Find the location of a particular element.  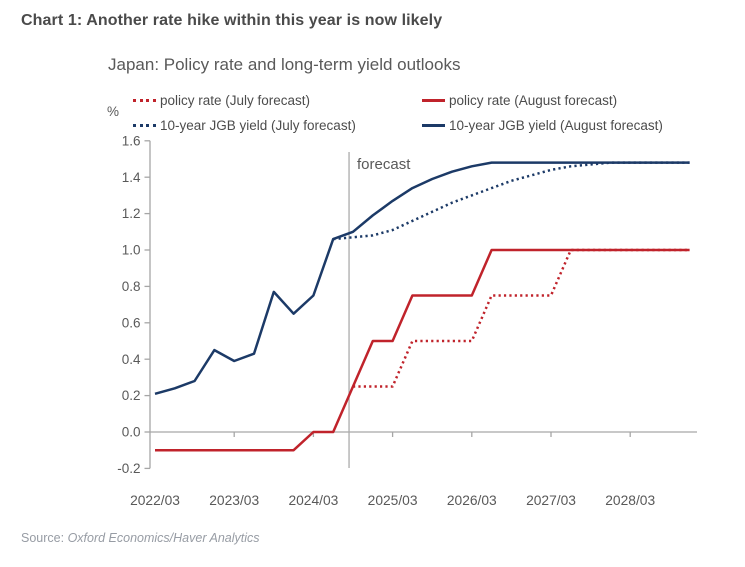

source-note: Source: Oxford Economics/Haver Analytics is located at coordinates (140, 538).